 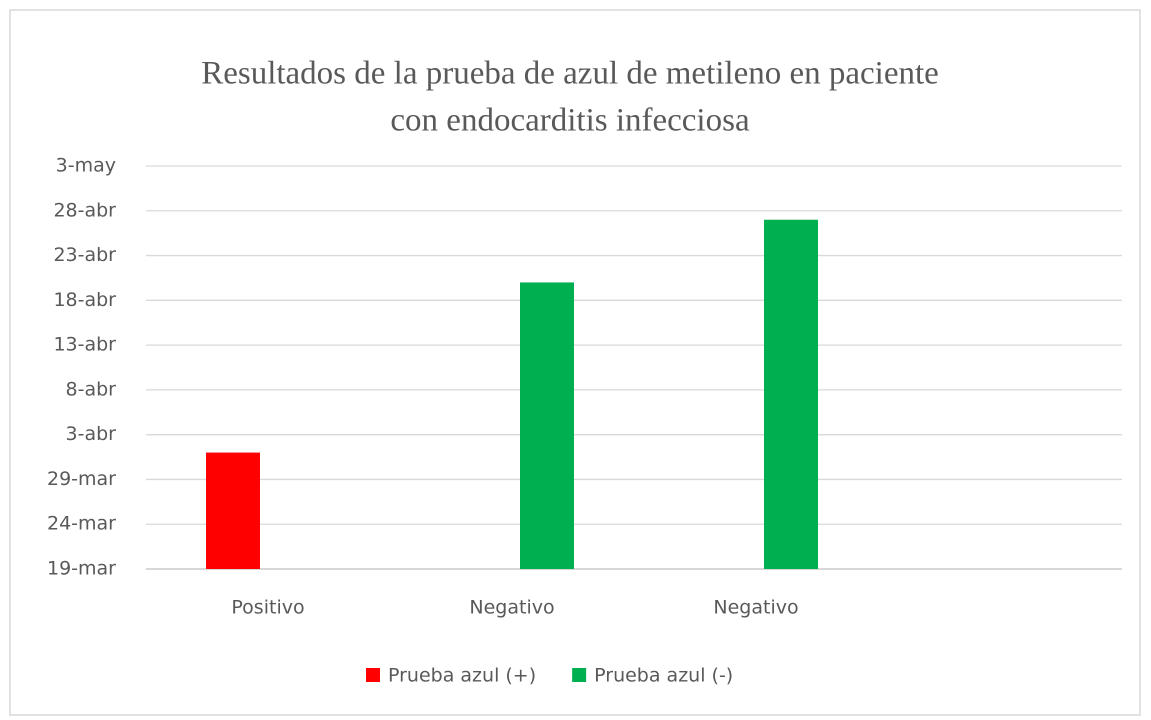 I want to click on y-tick-label: 28-abr, so click(x=84, y=210).